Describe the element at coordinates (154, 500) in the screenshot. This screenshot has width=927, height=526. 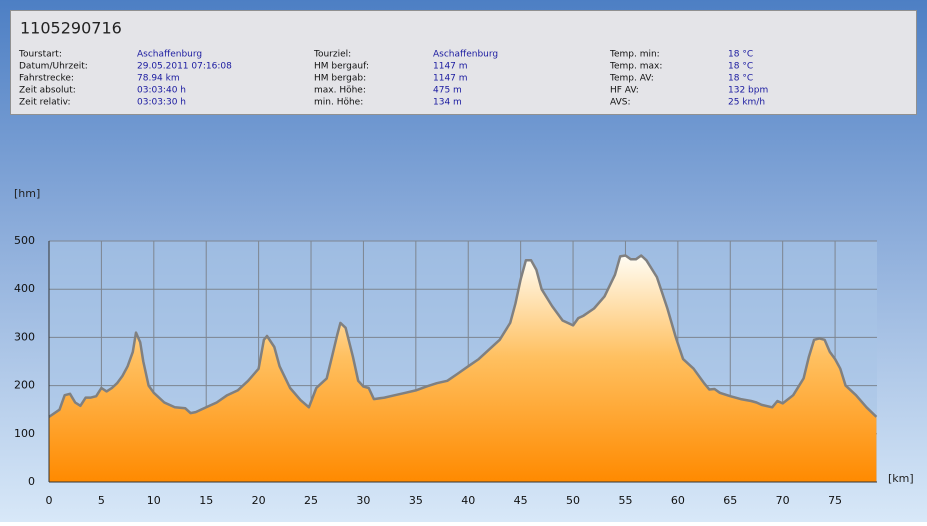
I see `x-tick-label: 10` at that location.